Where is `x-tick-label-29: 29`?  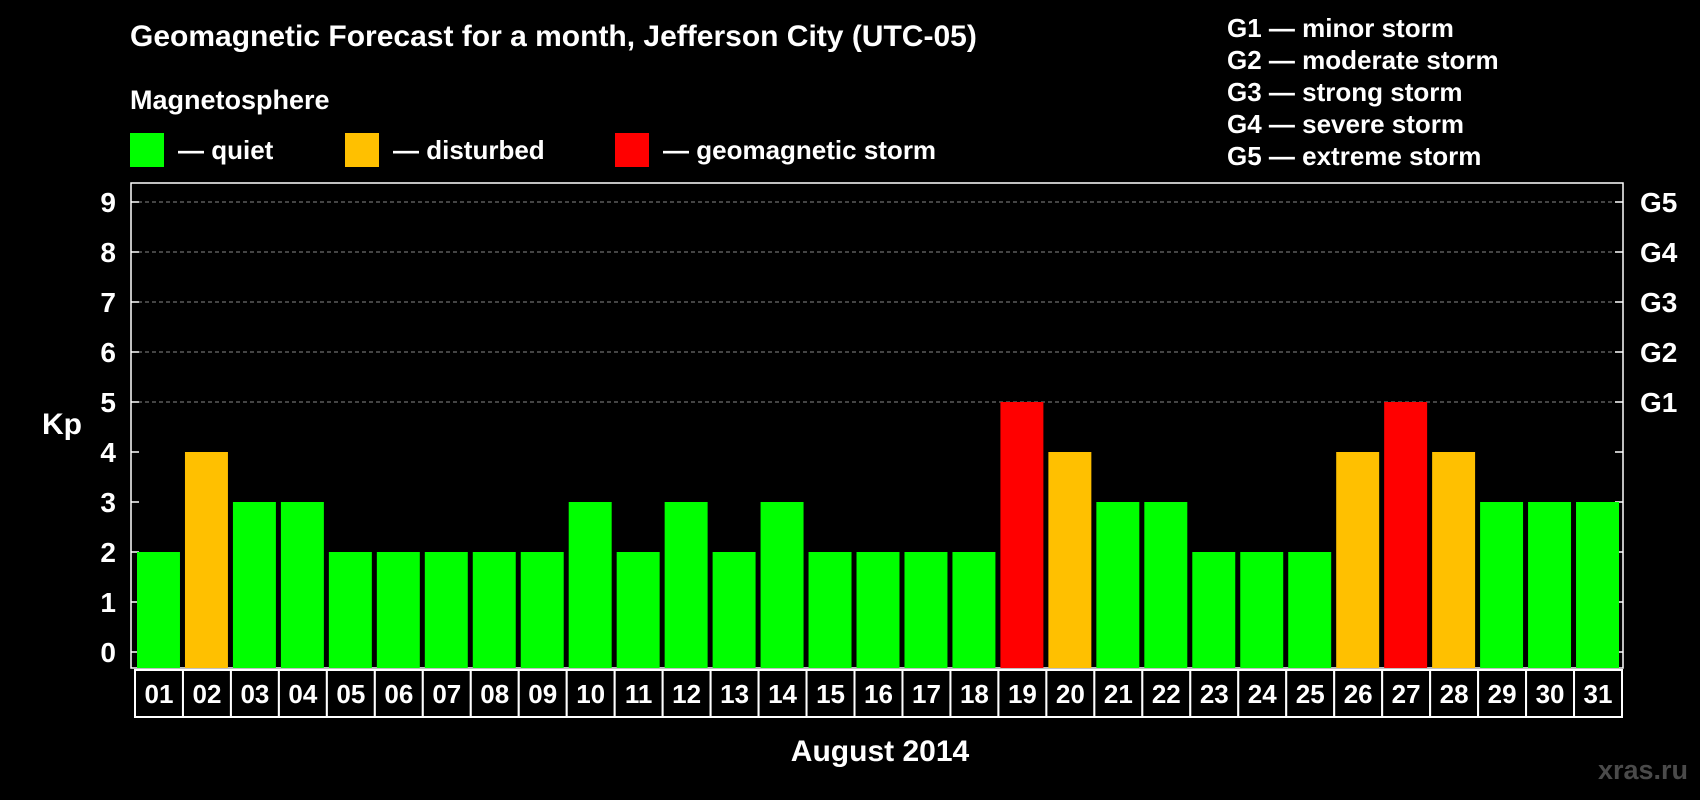
x-tick-label-29: 29 is located at coordinates (1502, 694).